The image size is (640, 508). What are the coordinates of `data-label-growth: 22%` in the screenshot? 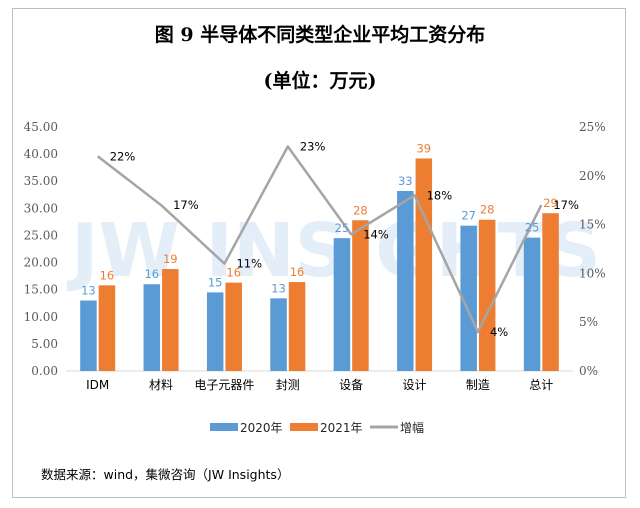 It's located at (123, 156).